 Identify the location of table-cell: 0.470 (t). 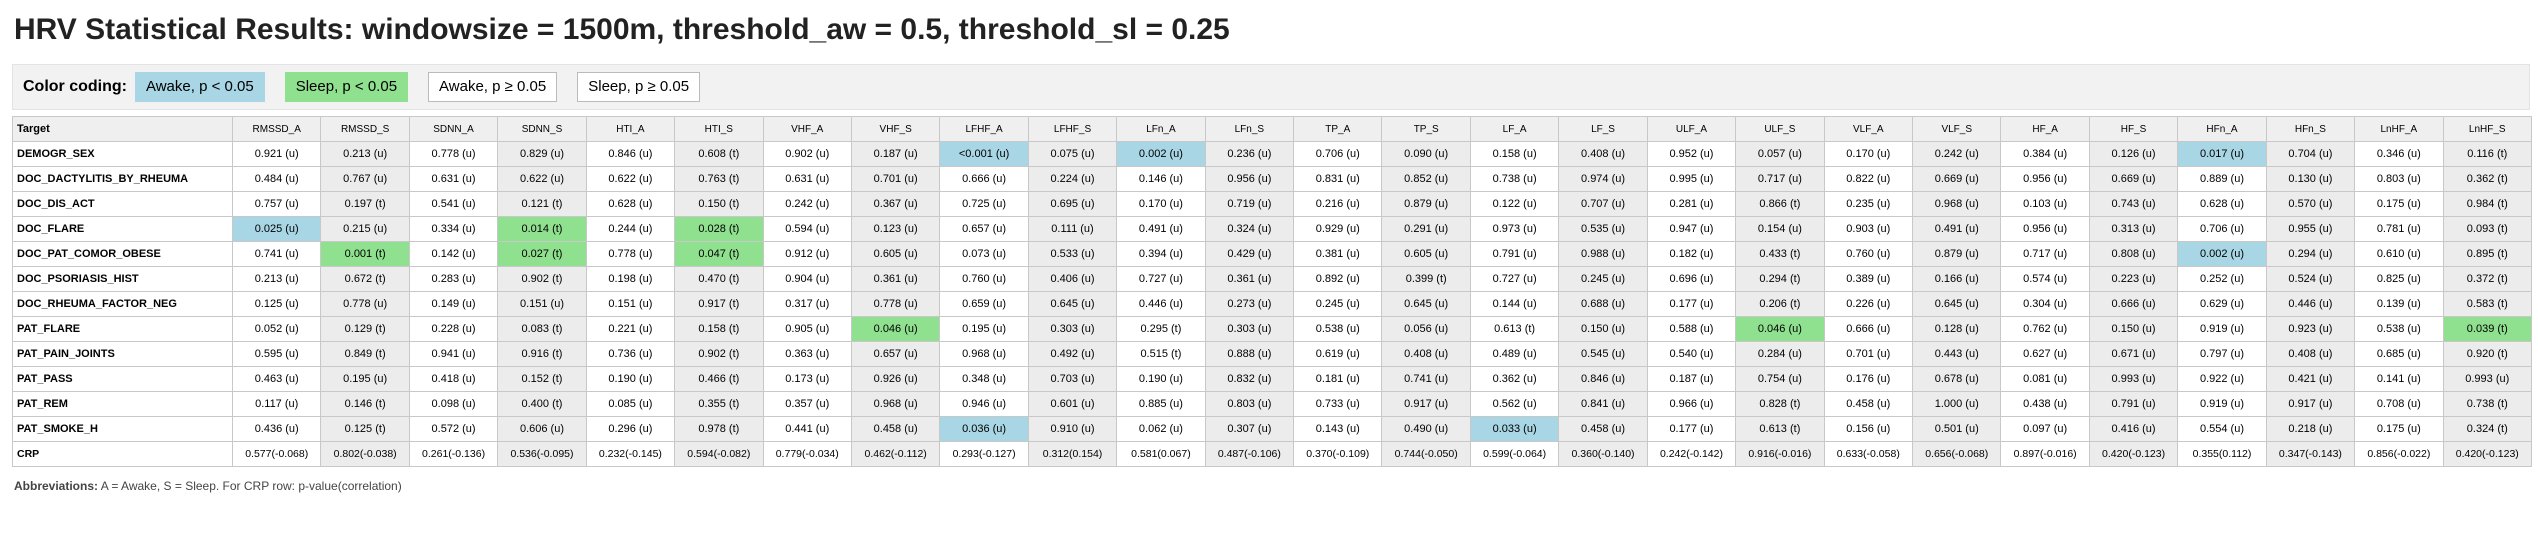
(719, 279).